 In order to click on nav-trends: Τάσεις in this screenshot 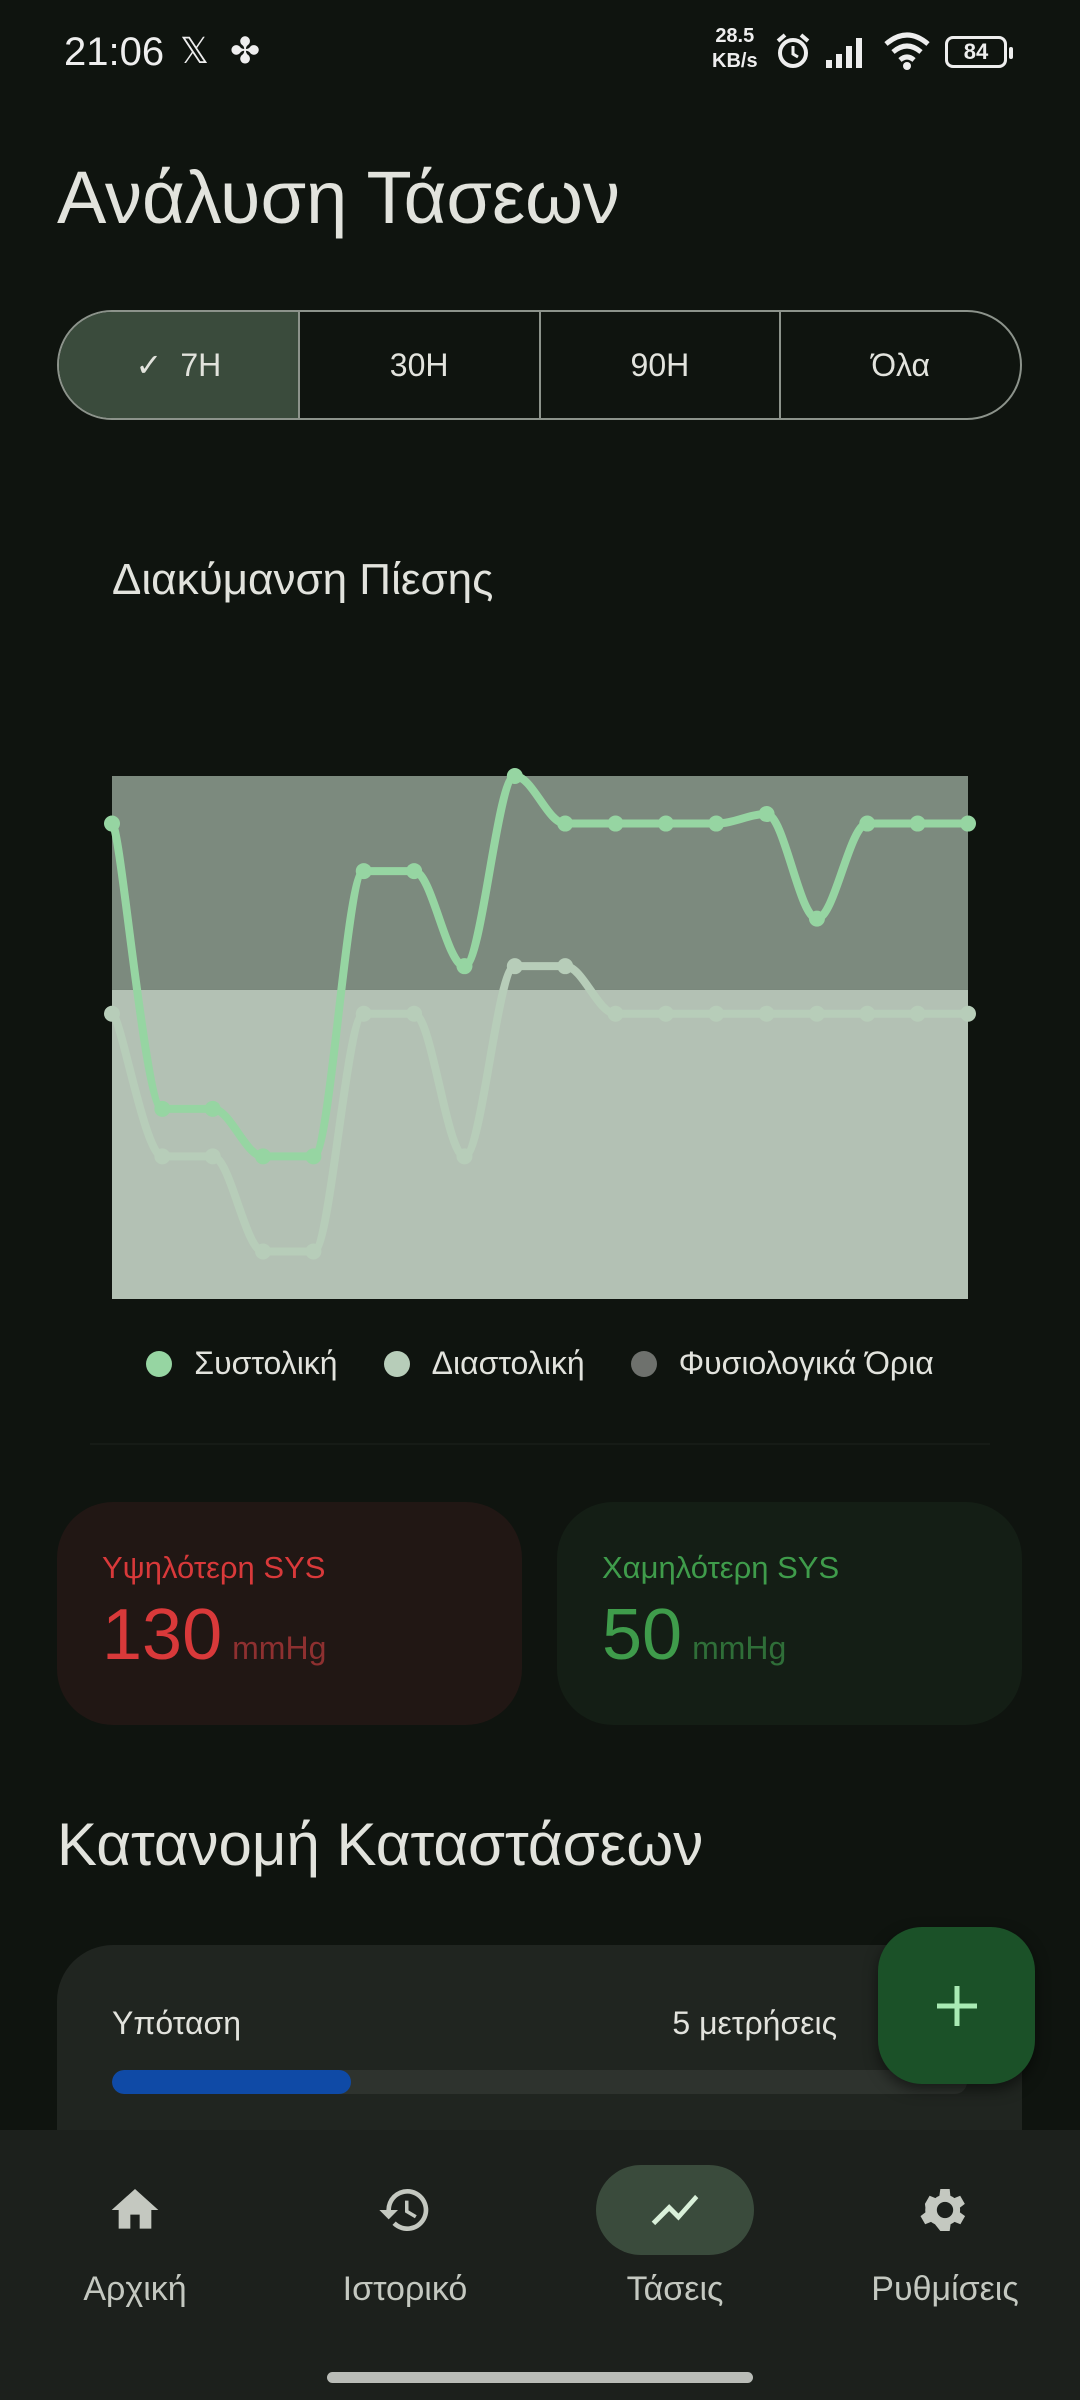, I will do `click(675, 2265)`.